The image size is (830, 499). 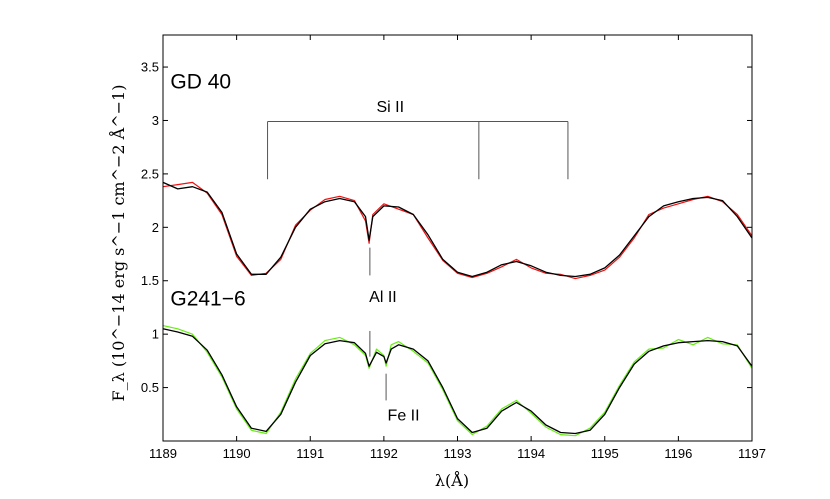 What do you see at coordinates (150, 173) in the screenshot?
I see `y-tick-label: 2.5` at bounding box center [150, 173].